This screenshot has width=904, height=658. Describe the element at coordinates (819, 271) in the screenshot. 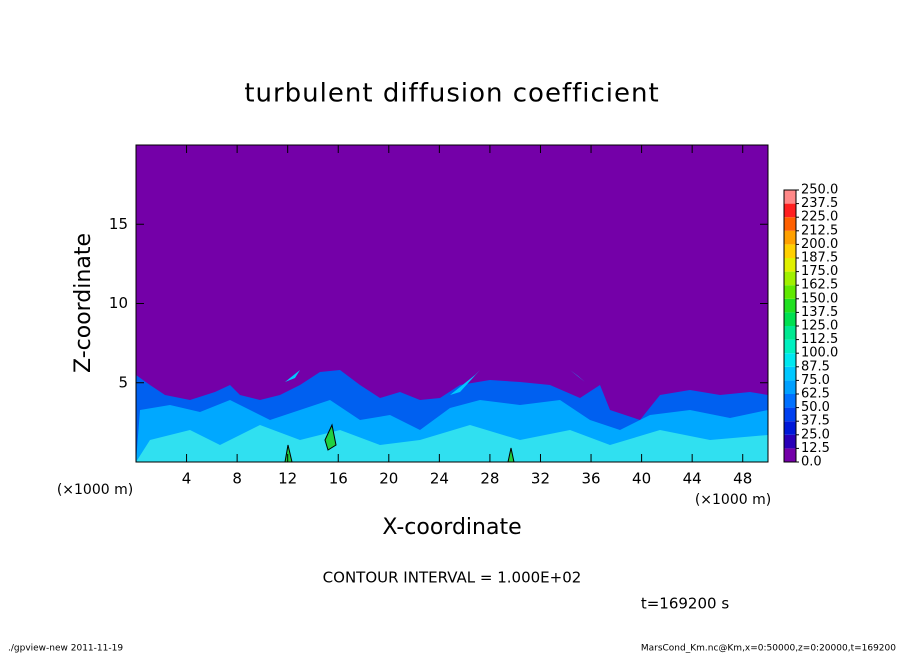

I see `colorbar-label: 175.0` at that location.